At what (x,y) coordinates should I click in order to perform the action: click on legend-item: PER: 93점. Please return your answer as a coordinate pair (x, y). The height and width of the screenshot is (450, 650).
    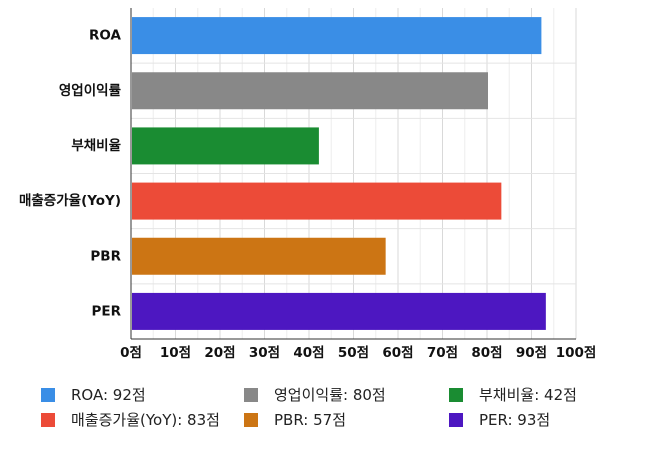
    Looking at the image, I should click on (499, 419).